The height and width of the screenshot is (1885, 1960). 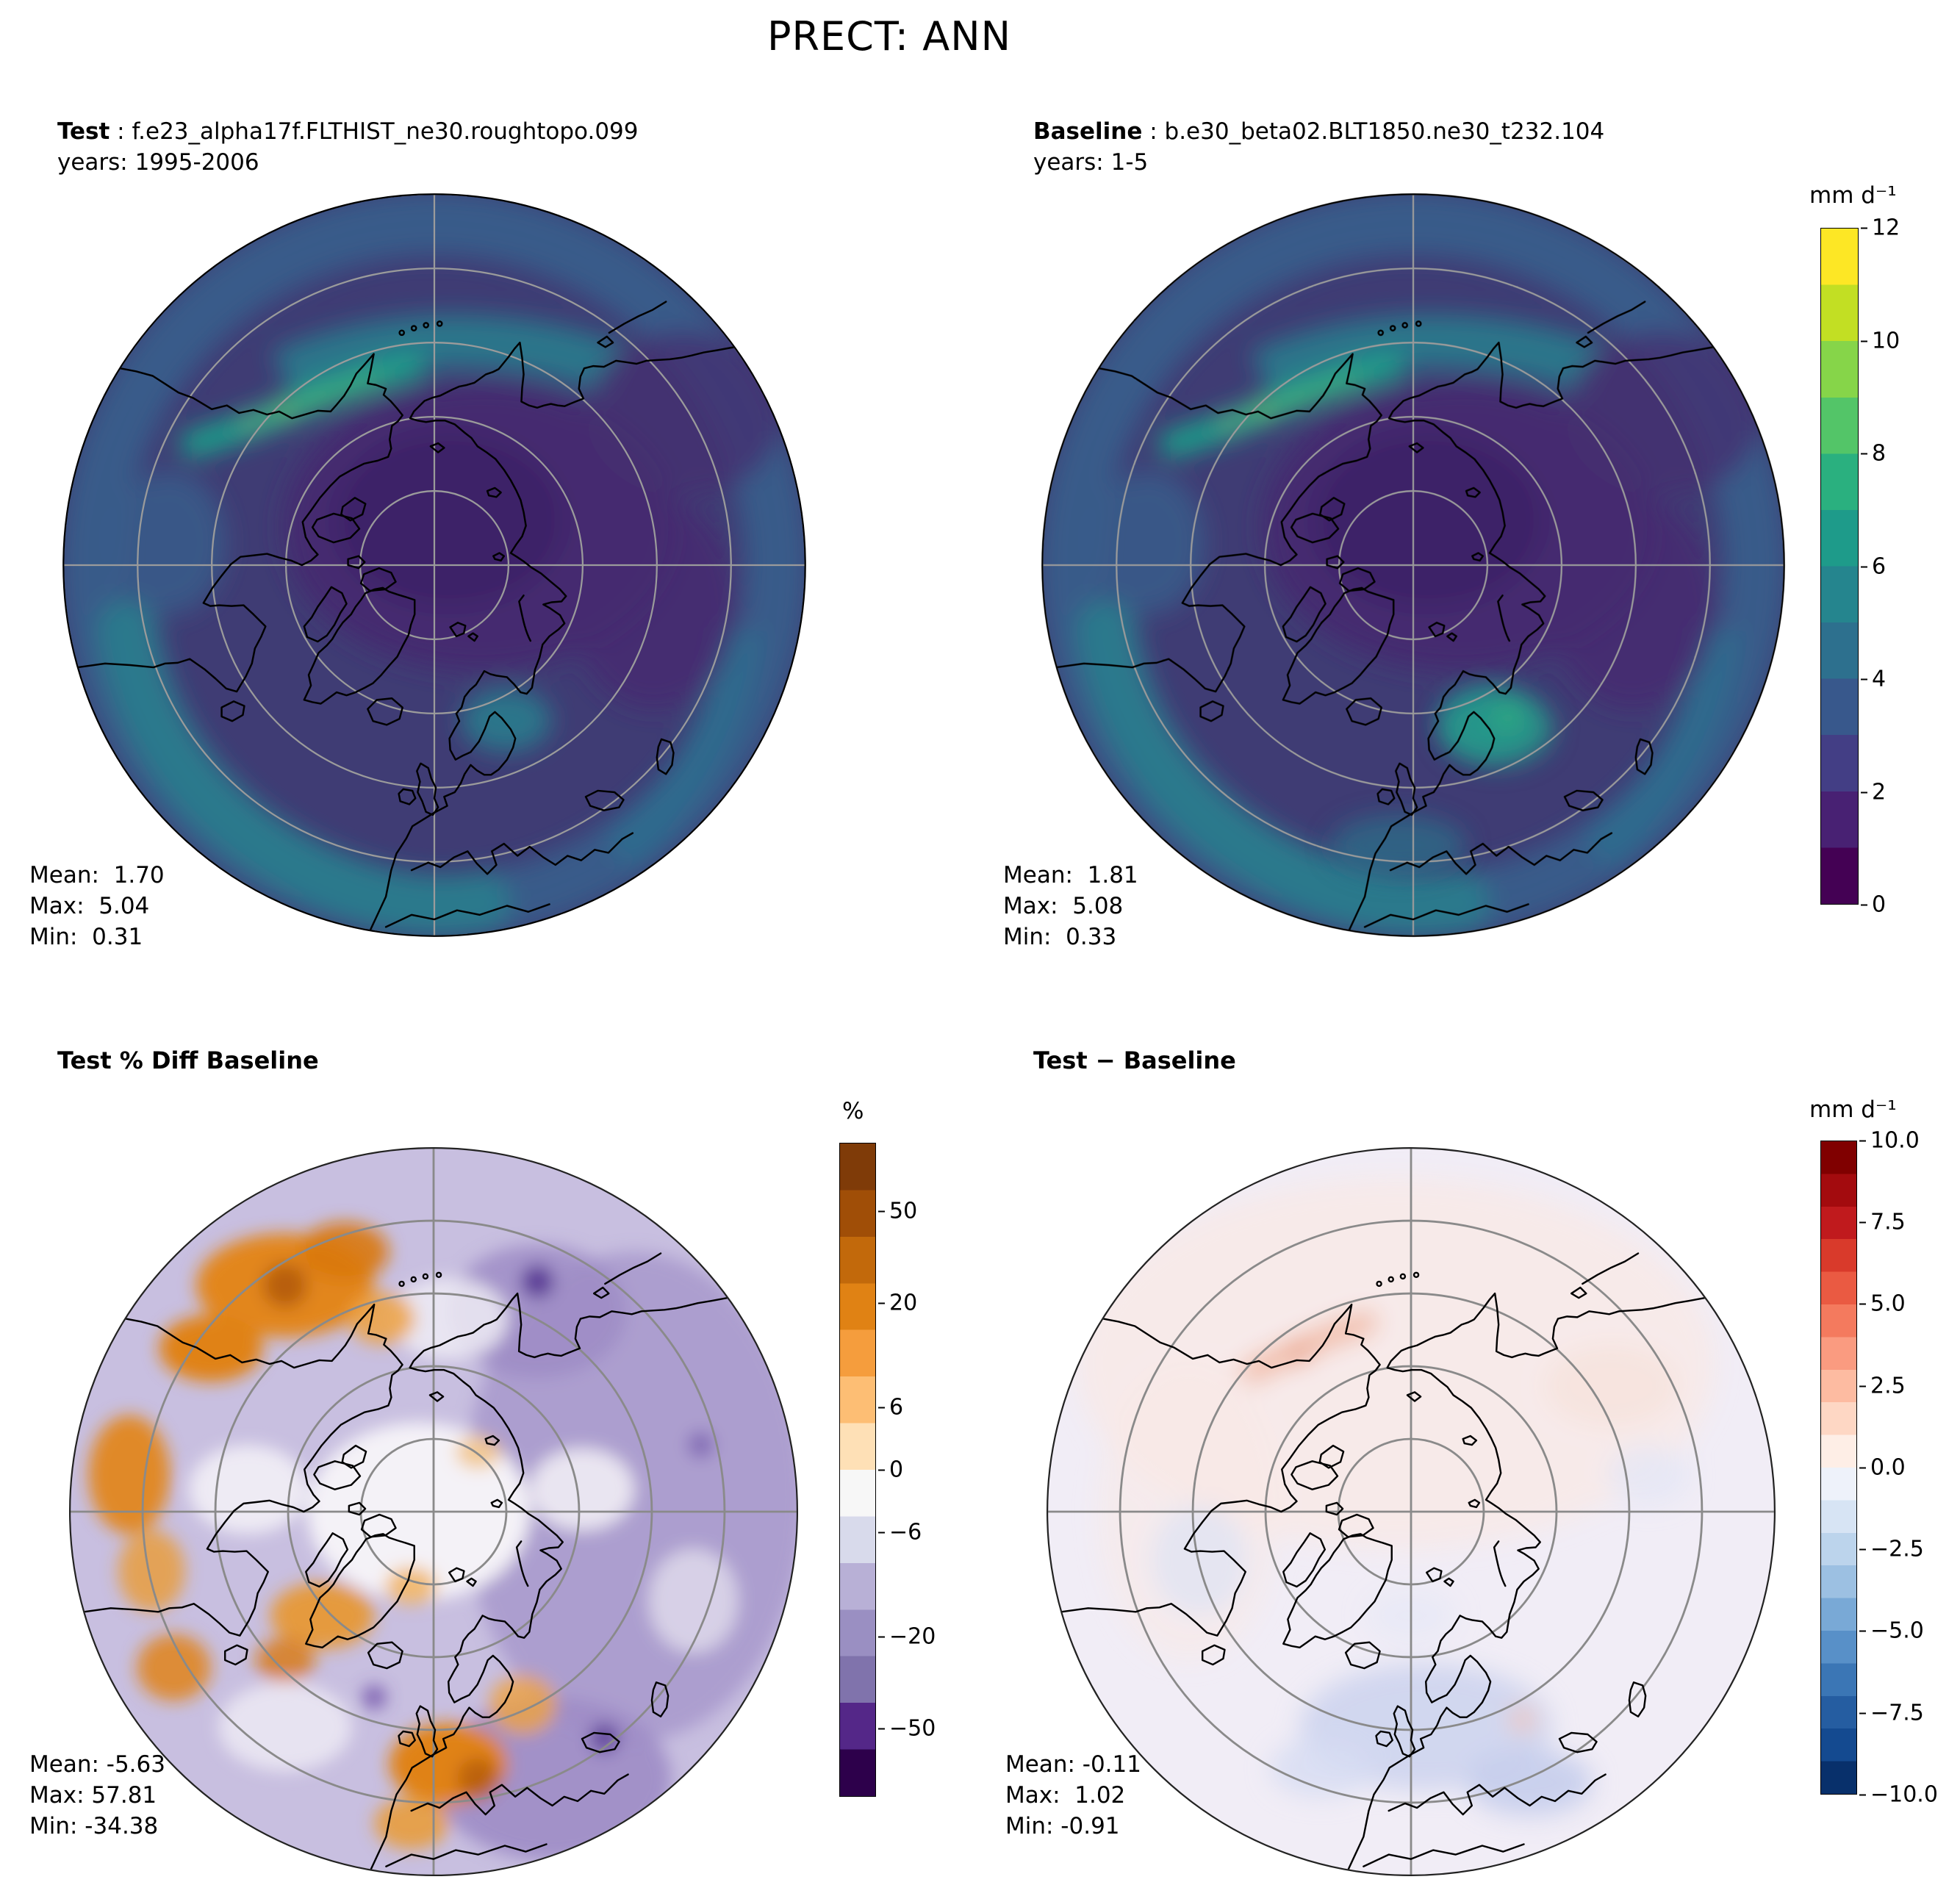 What do you see at coordinates (898, 1211) in the screenshot?
I see `colorbar-pct-tick: 50` at bounding box center [898, 1211].